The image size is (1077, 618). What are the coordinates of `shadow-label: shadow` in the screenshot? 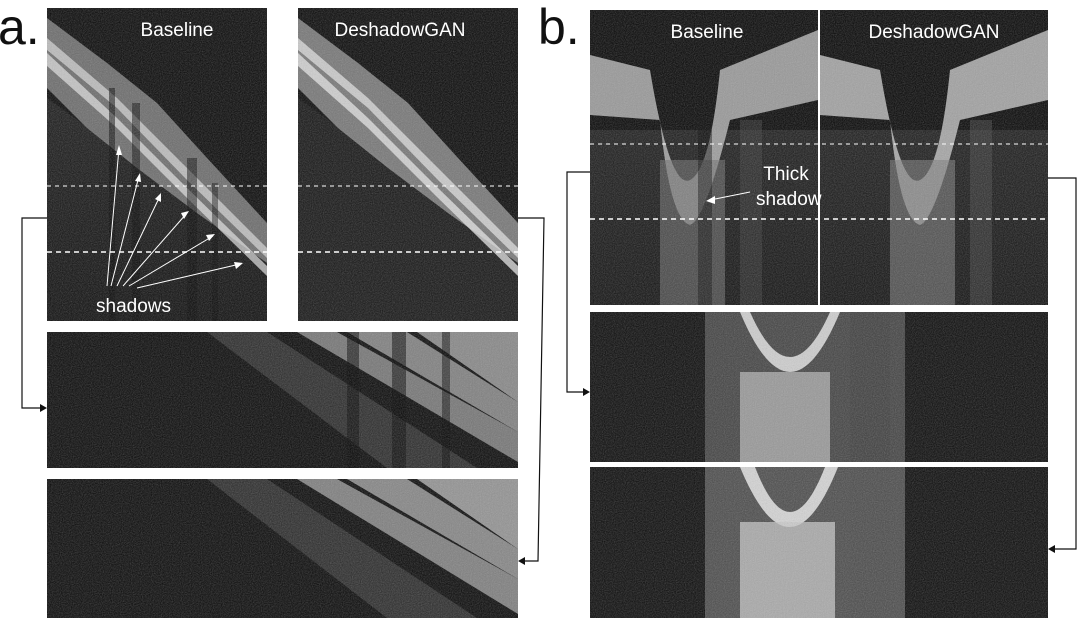 It's located at (786, 200).